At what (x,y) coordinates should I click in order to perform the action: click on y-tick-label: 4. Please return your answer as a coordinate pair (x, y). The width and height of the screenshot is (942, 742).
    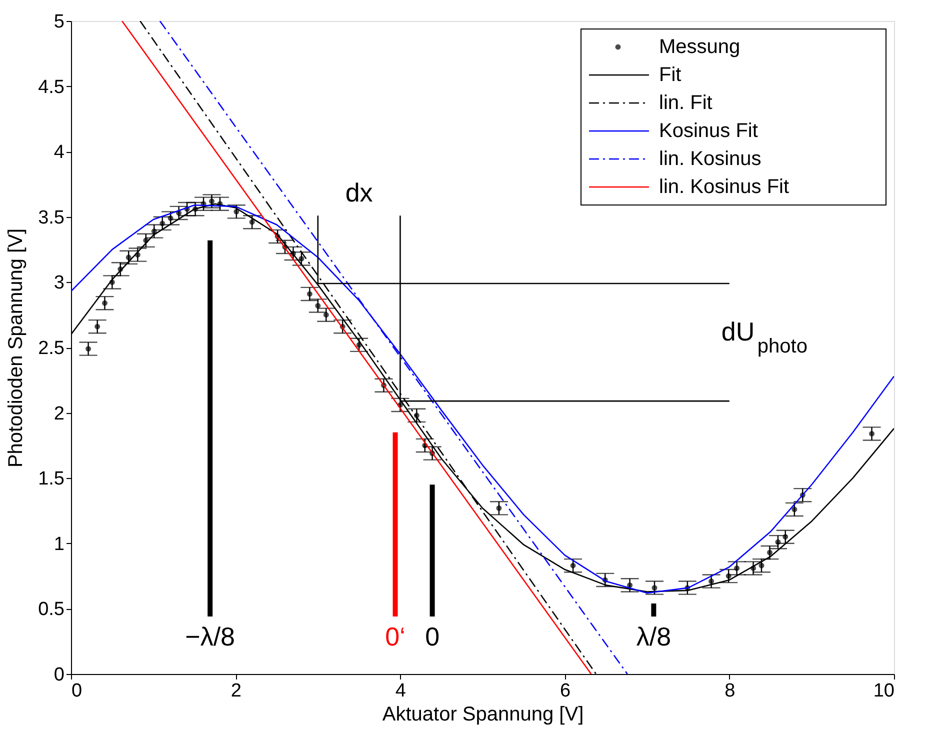
    Looking at the image, I should click on (59, 153).